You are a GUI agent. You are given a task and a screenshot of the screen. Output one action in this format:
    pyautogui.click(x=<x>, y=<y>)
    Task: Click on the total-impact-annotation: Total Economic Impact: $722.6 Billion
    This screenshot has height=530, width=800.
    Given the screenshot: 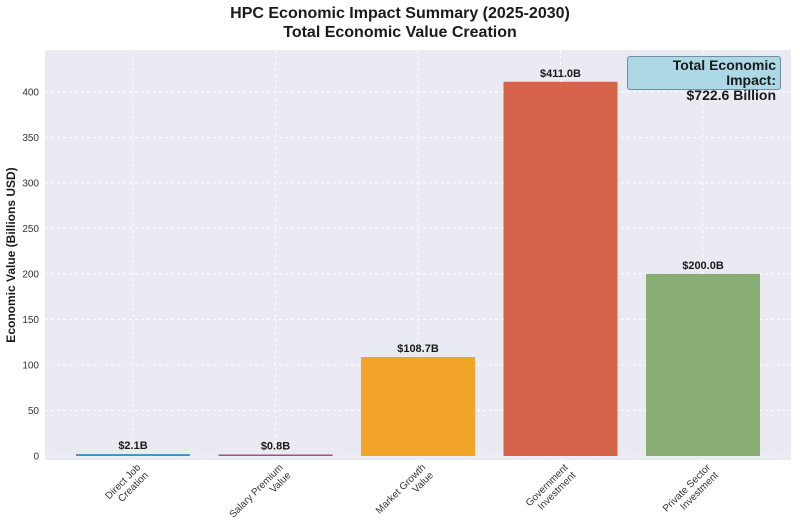 What is the action you would take?
    pyautogui.click(x=704, y=79)
    